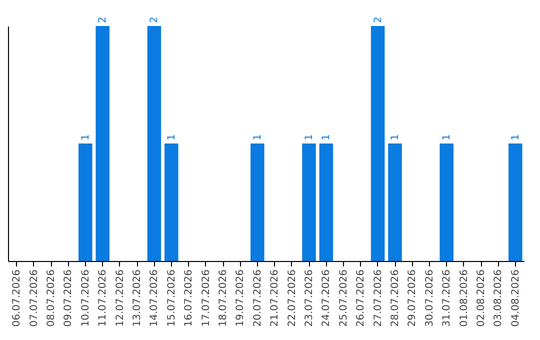 The image size is (540, 340). I want to click on x-tick-label: 17.07.2026, so click(206, 298).